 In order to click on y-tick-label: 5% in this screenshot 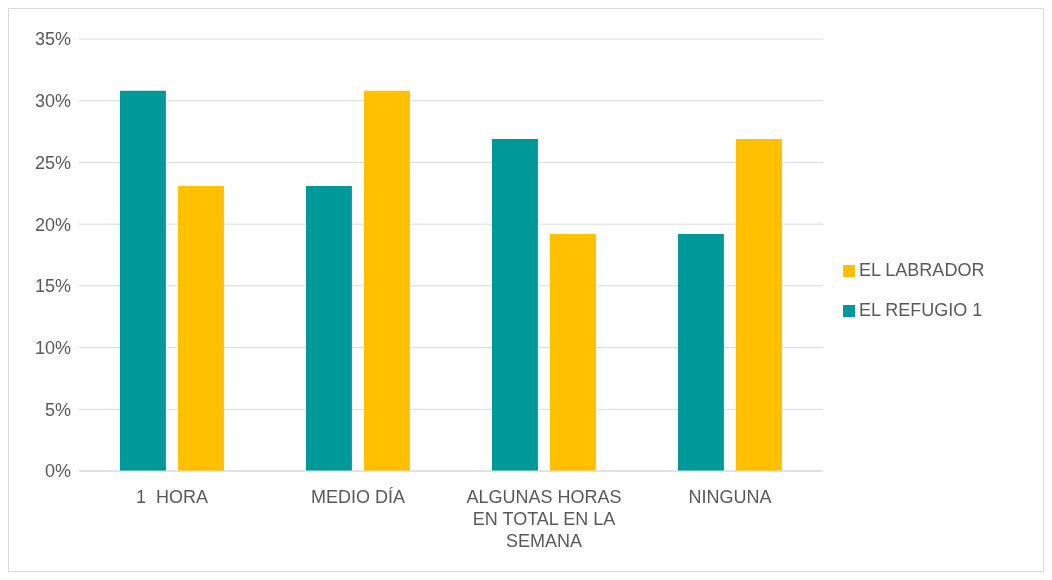, I will do `click(57, 409)`.